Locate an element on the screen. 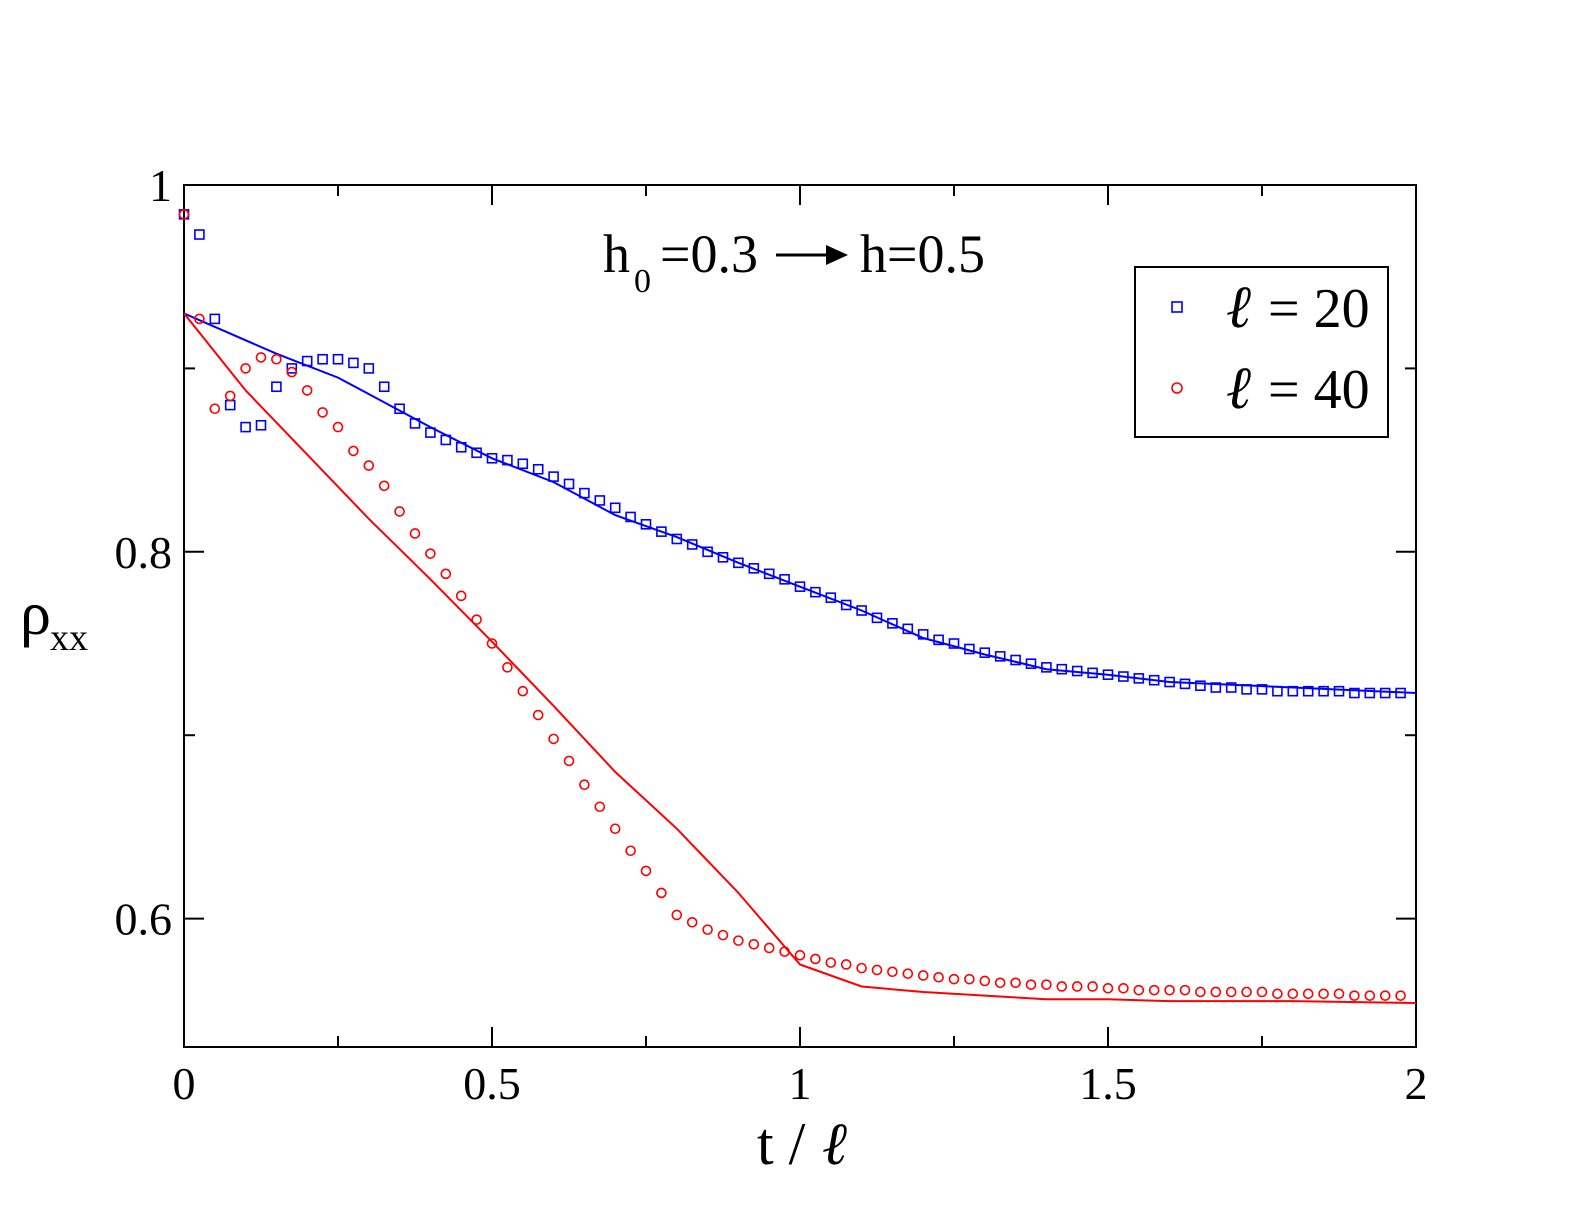 This screenshot has height=1224, width=1584. annotation-lhs-base: h is located at coordinates (616, 254).